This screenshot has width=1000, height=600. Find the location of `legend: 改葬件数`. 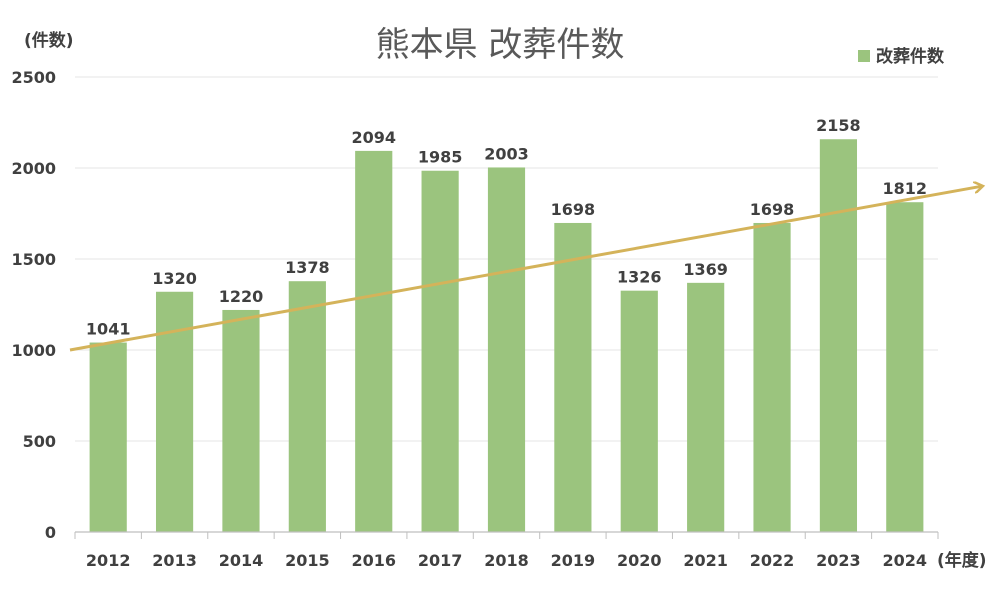

legend: 改葬件数 is located at coordinates (901, 56).